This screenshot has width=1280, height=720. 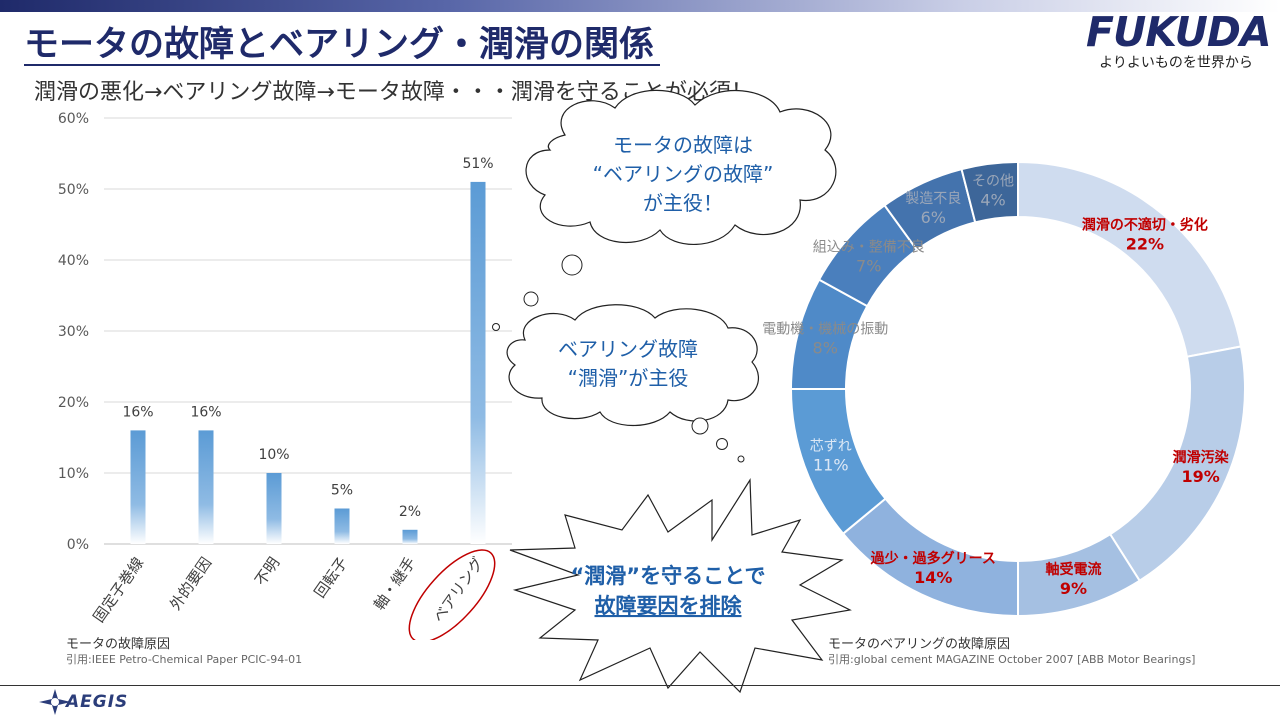 What do you see at coordinates (1176, 63) in the screenshot?
I see `logo-tagline: よりよいものを世界から` at bounding box center [1176, 63].